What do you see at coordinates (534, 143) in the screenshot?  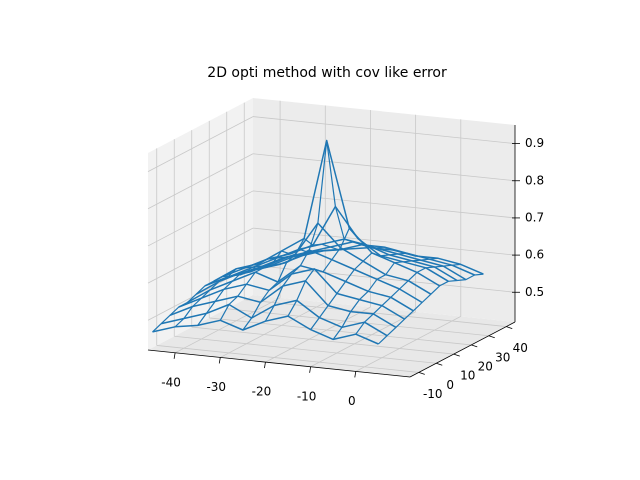 I see `z-tick-label: 0.9` at bounding box center [534, 143].